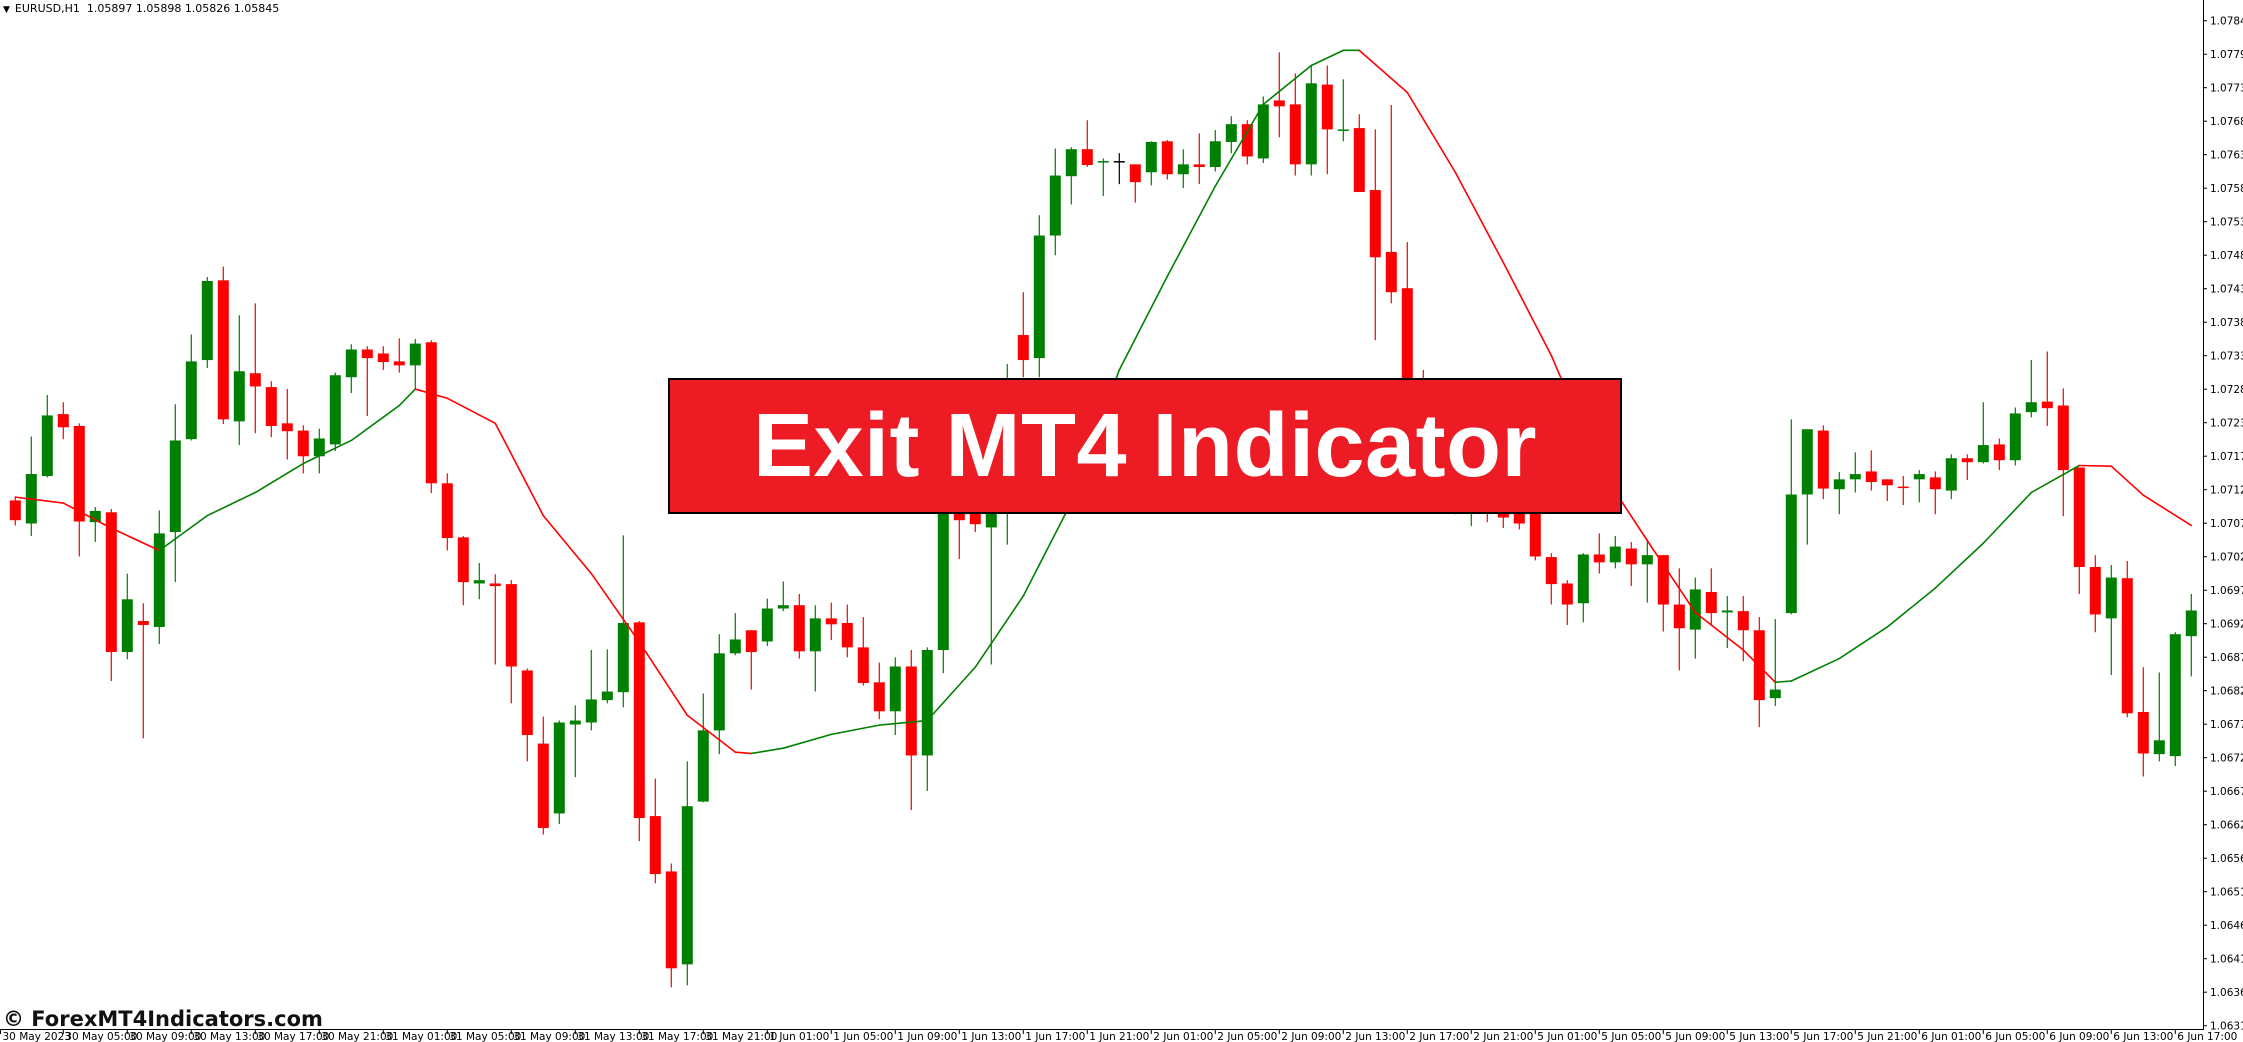  I want to click on time-tick-label: 31 May 09:00, so click(549, 1036).